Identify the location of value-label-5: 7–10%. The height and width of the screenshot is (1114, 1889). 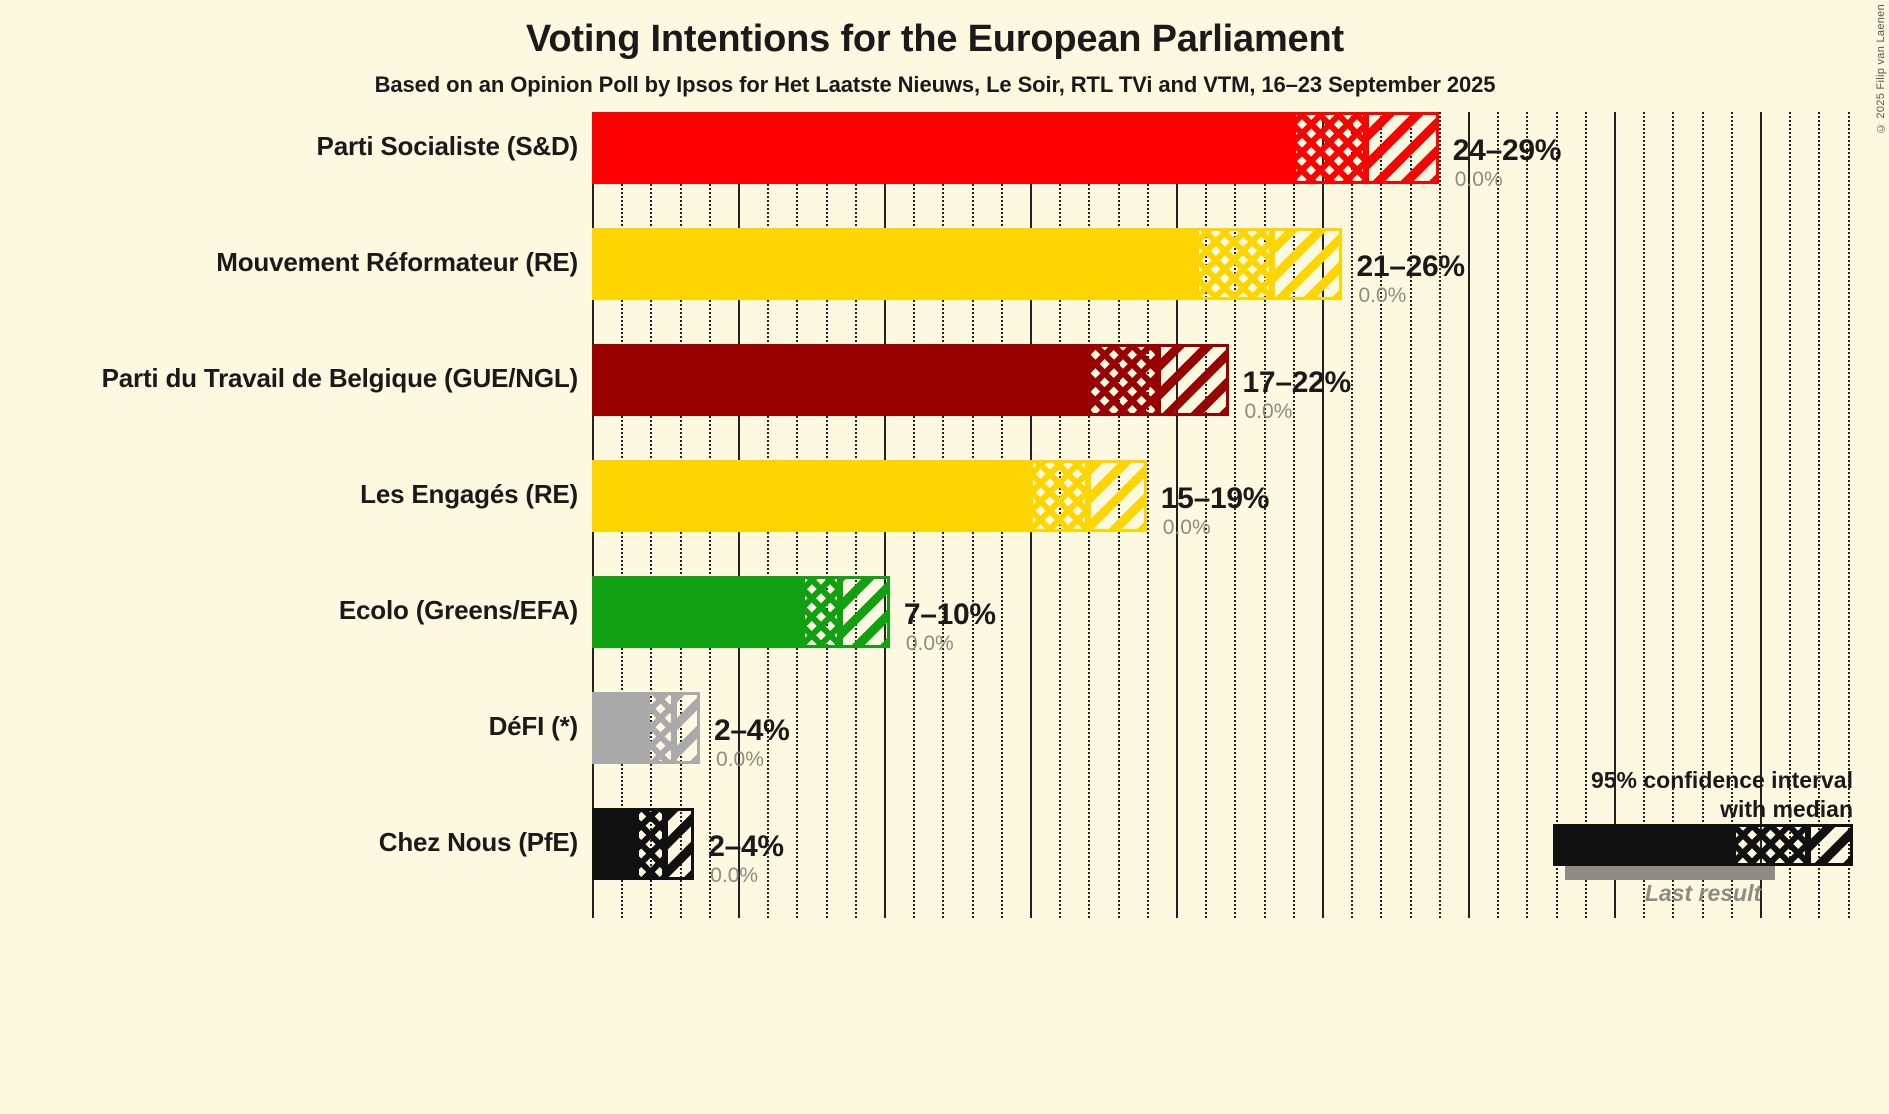
(949, 614).